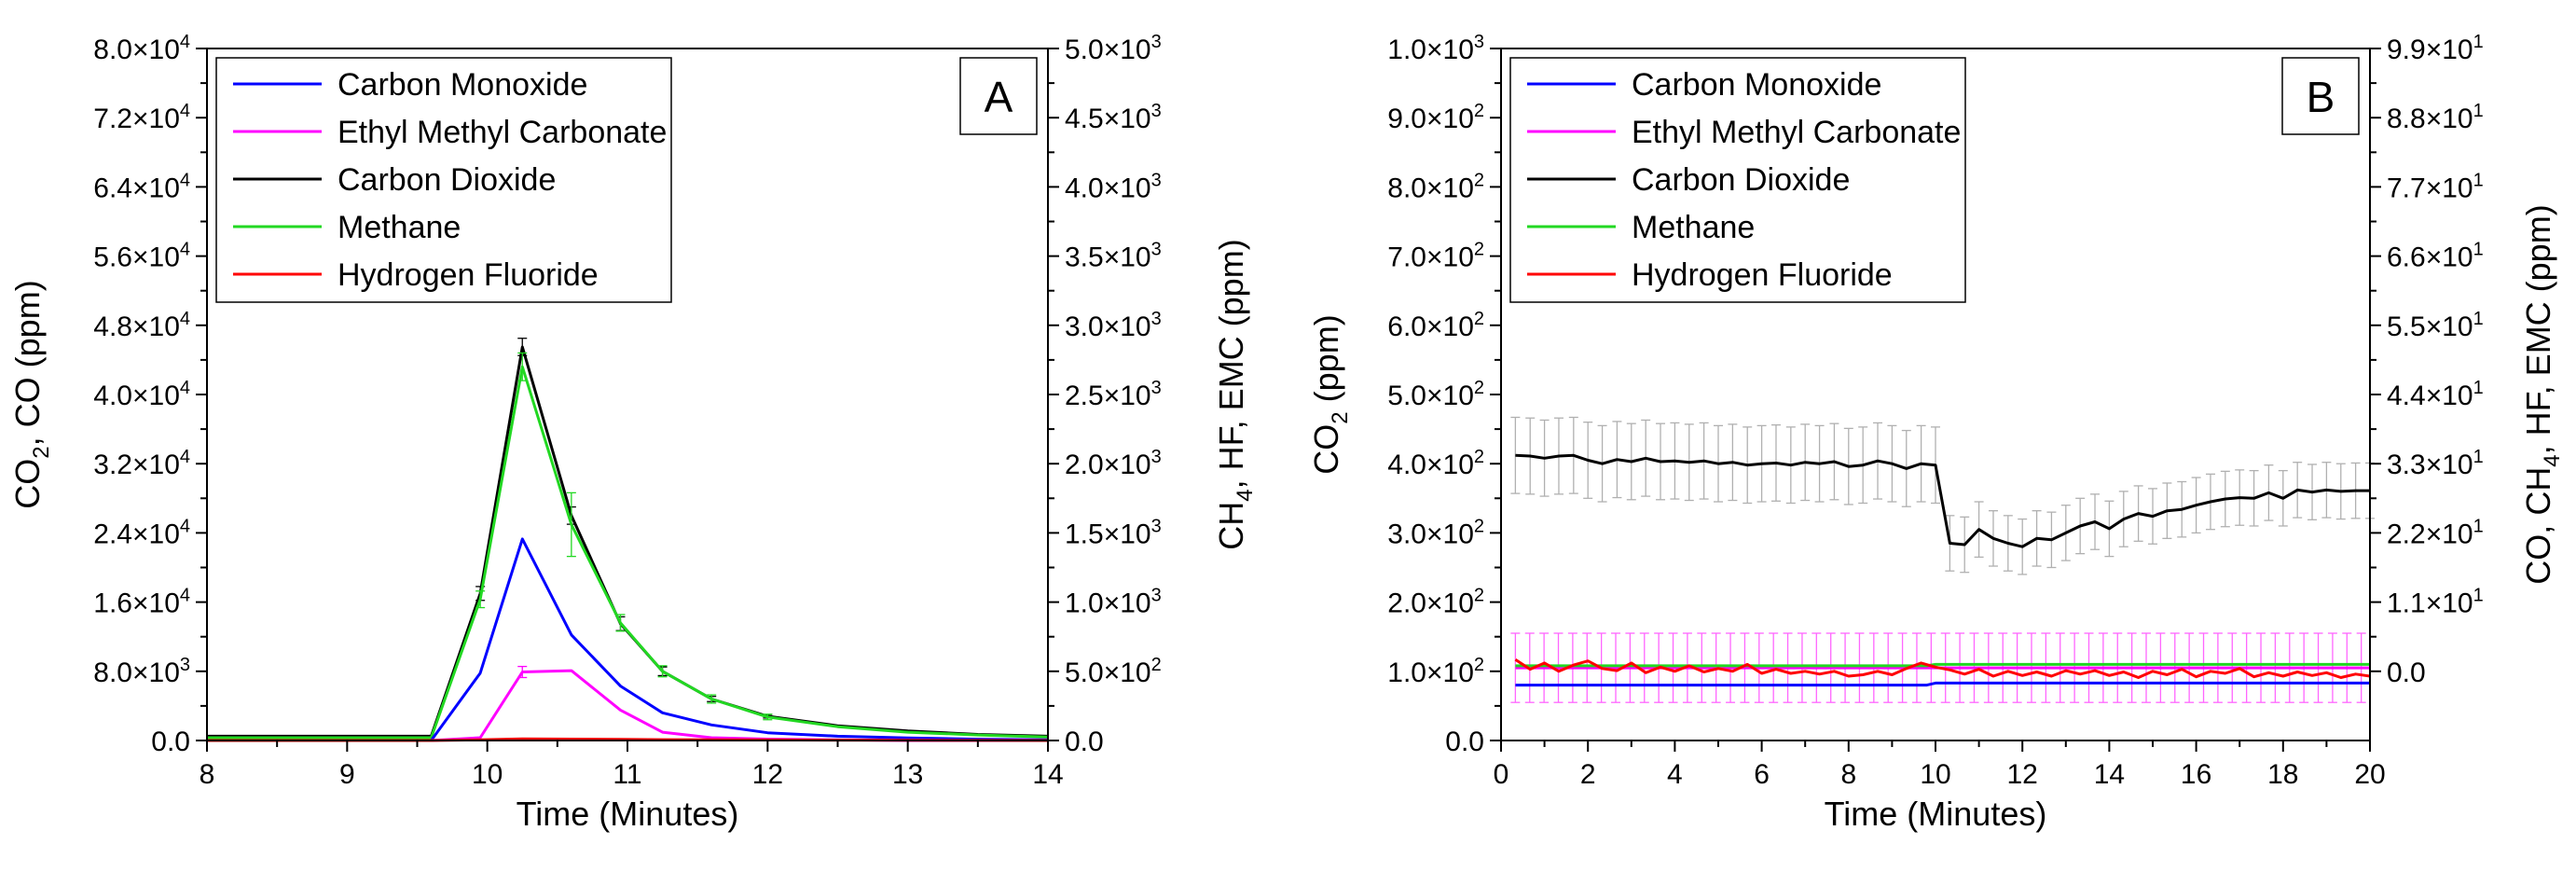 The image size is (2576, 872). I want to click on panel-b-xtick-label: 2, so click(1588, 775).